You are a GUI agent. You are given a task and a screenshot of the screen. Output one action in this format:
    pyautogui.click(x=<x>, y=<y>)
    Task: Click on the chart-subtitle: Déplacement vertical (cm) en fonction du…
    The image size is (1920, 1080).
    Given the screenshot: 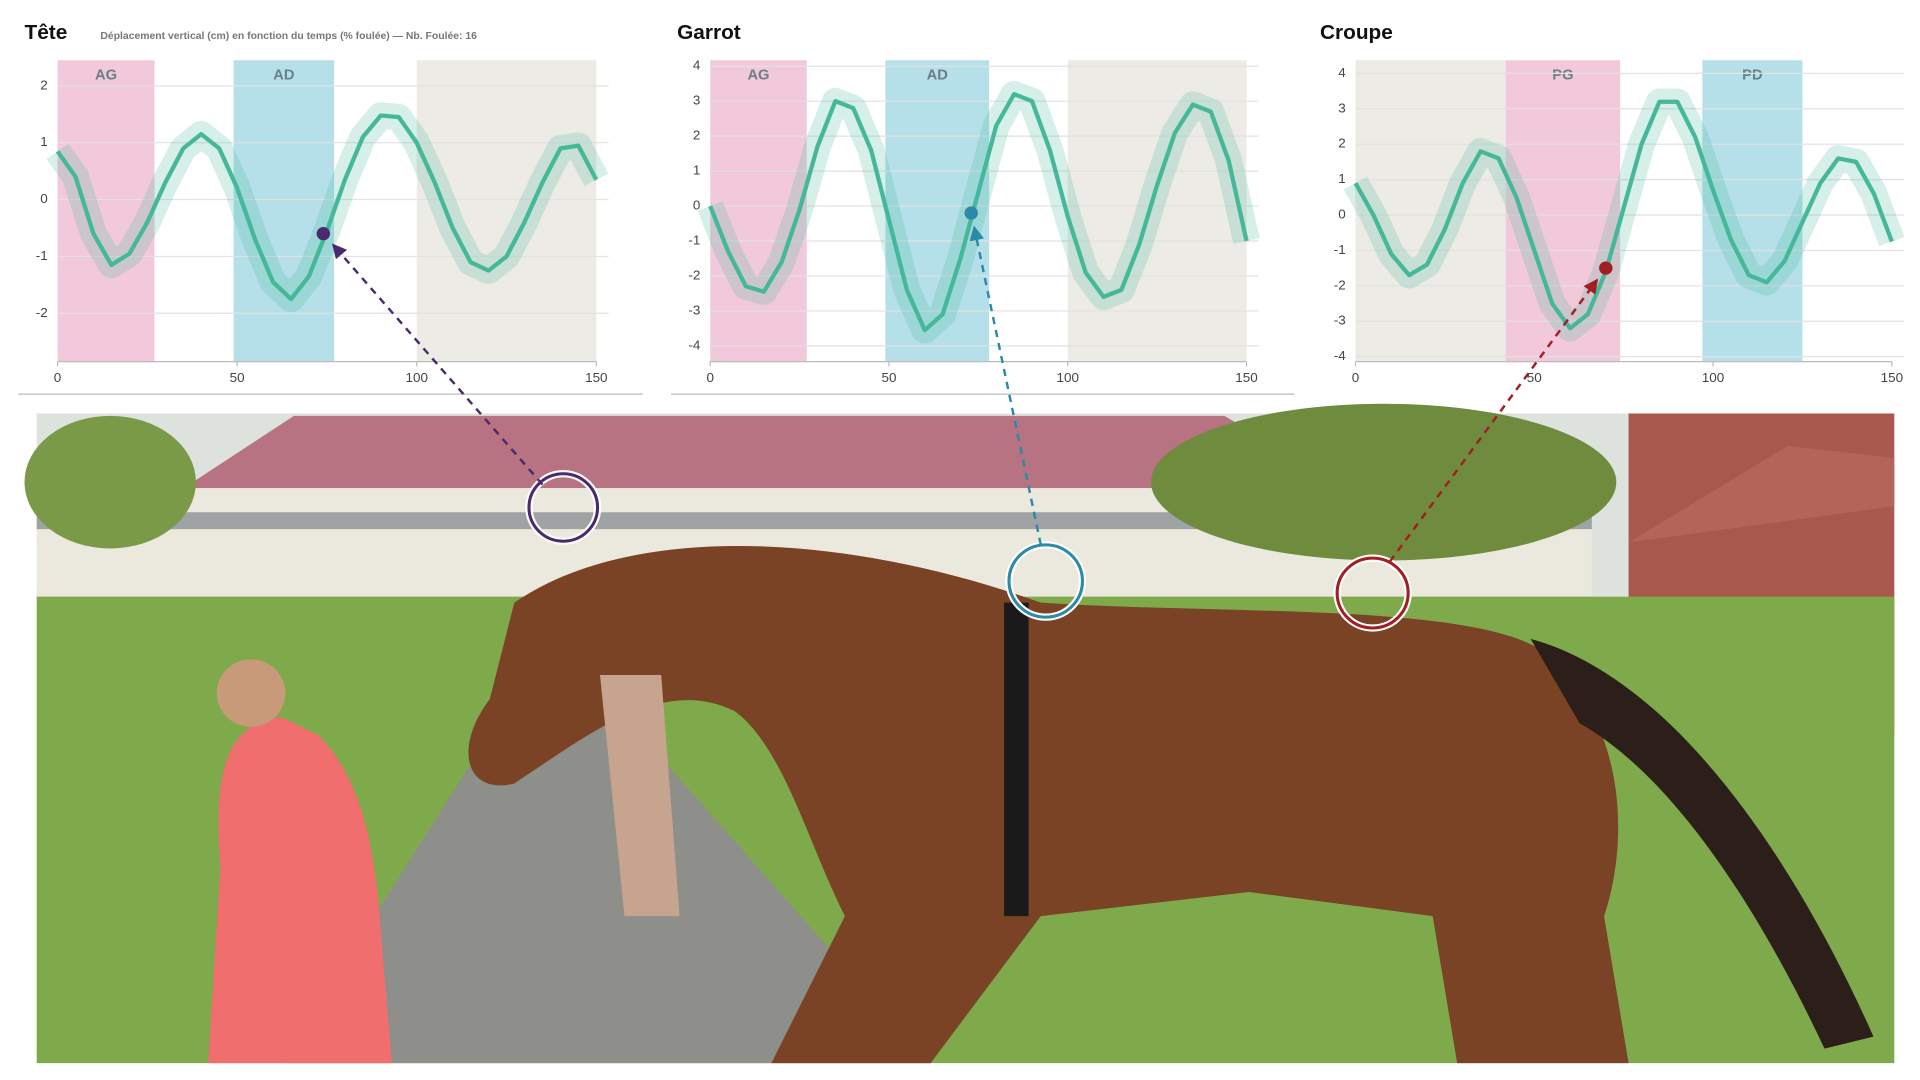 What is the action you would take?
    pyautogui.click(x=288, y=36)
    